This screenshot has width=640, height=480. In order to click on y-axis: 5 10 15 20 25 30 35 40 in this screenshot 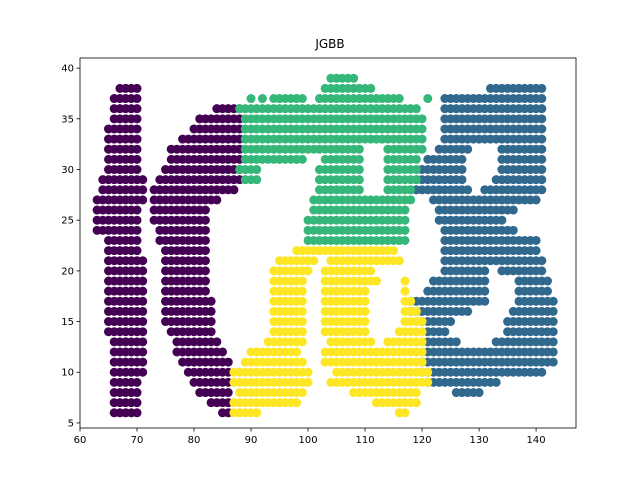, I will do `click(70, 246)`.